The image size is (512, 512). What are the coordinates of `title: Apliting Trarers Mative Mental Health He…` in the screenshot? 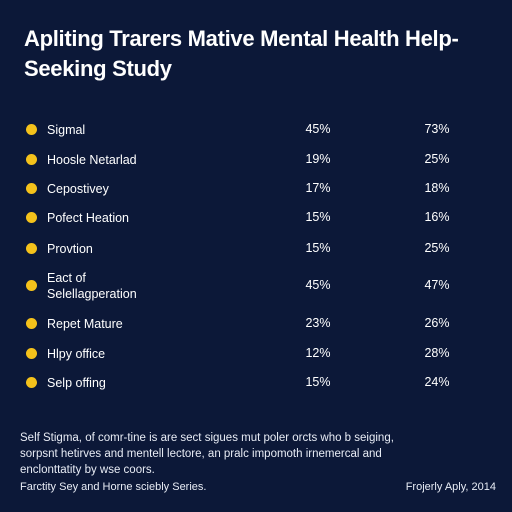 It's located at (241, 53).